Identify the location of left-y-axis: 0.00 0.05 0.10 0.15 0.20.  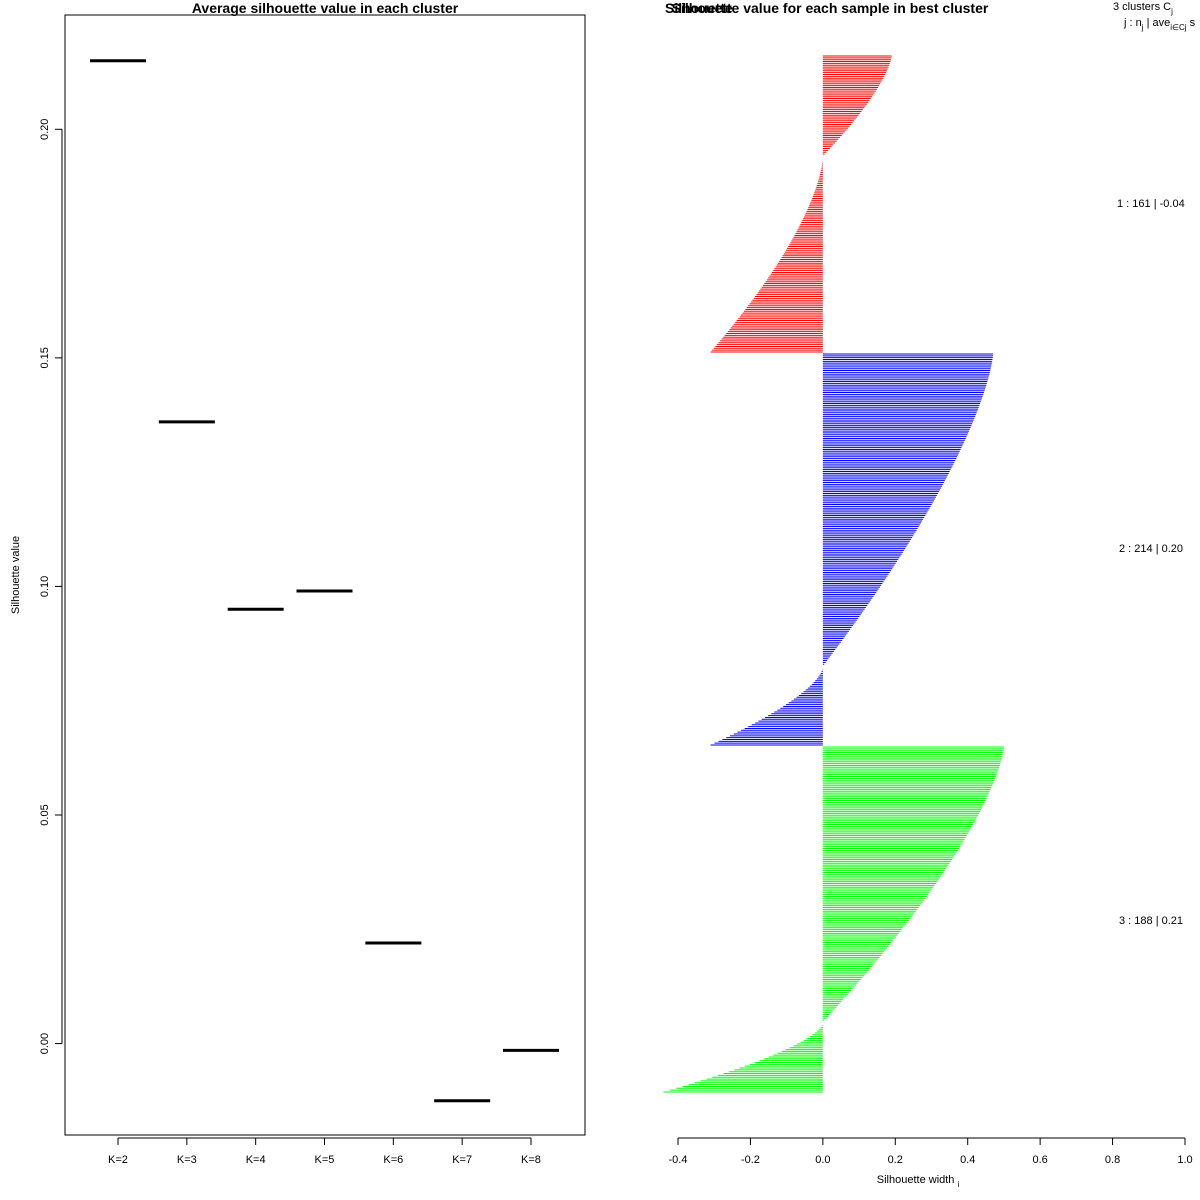
(51, 586).